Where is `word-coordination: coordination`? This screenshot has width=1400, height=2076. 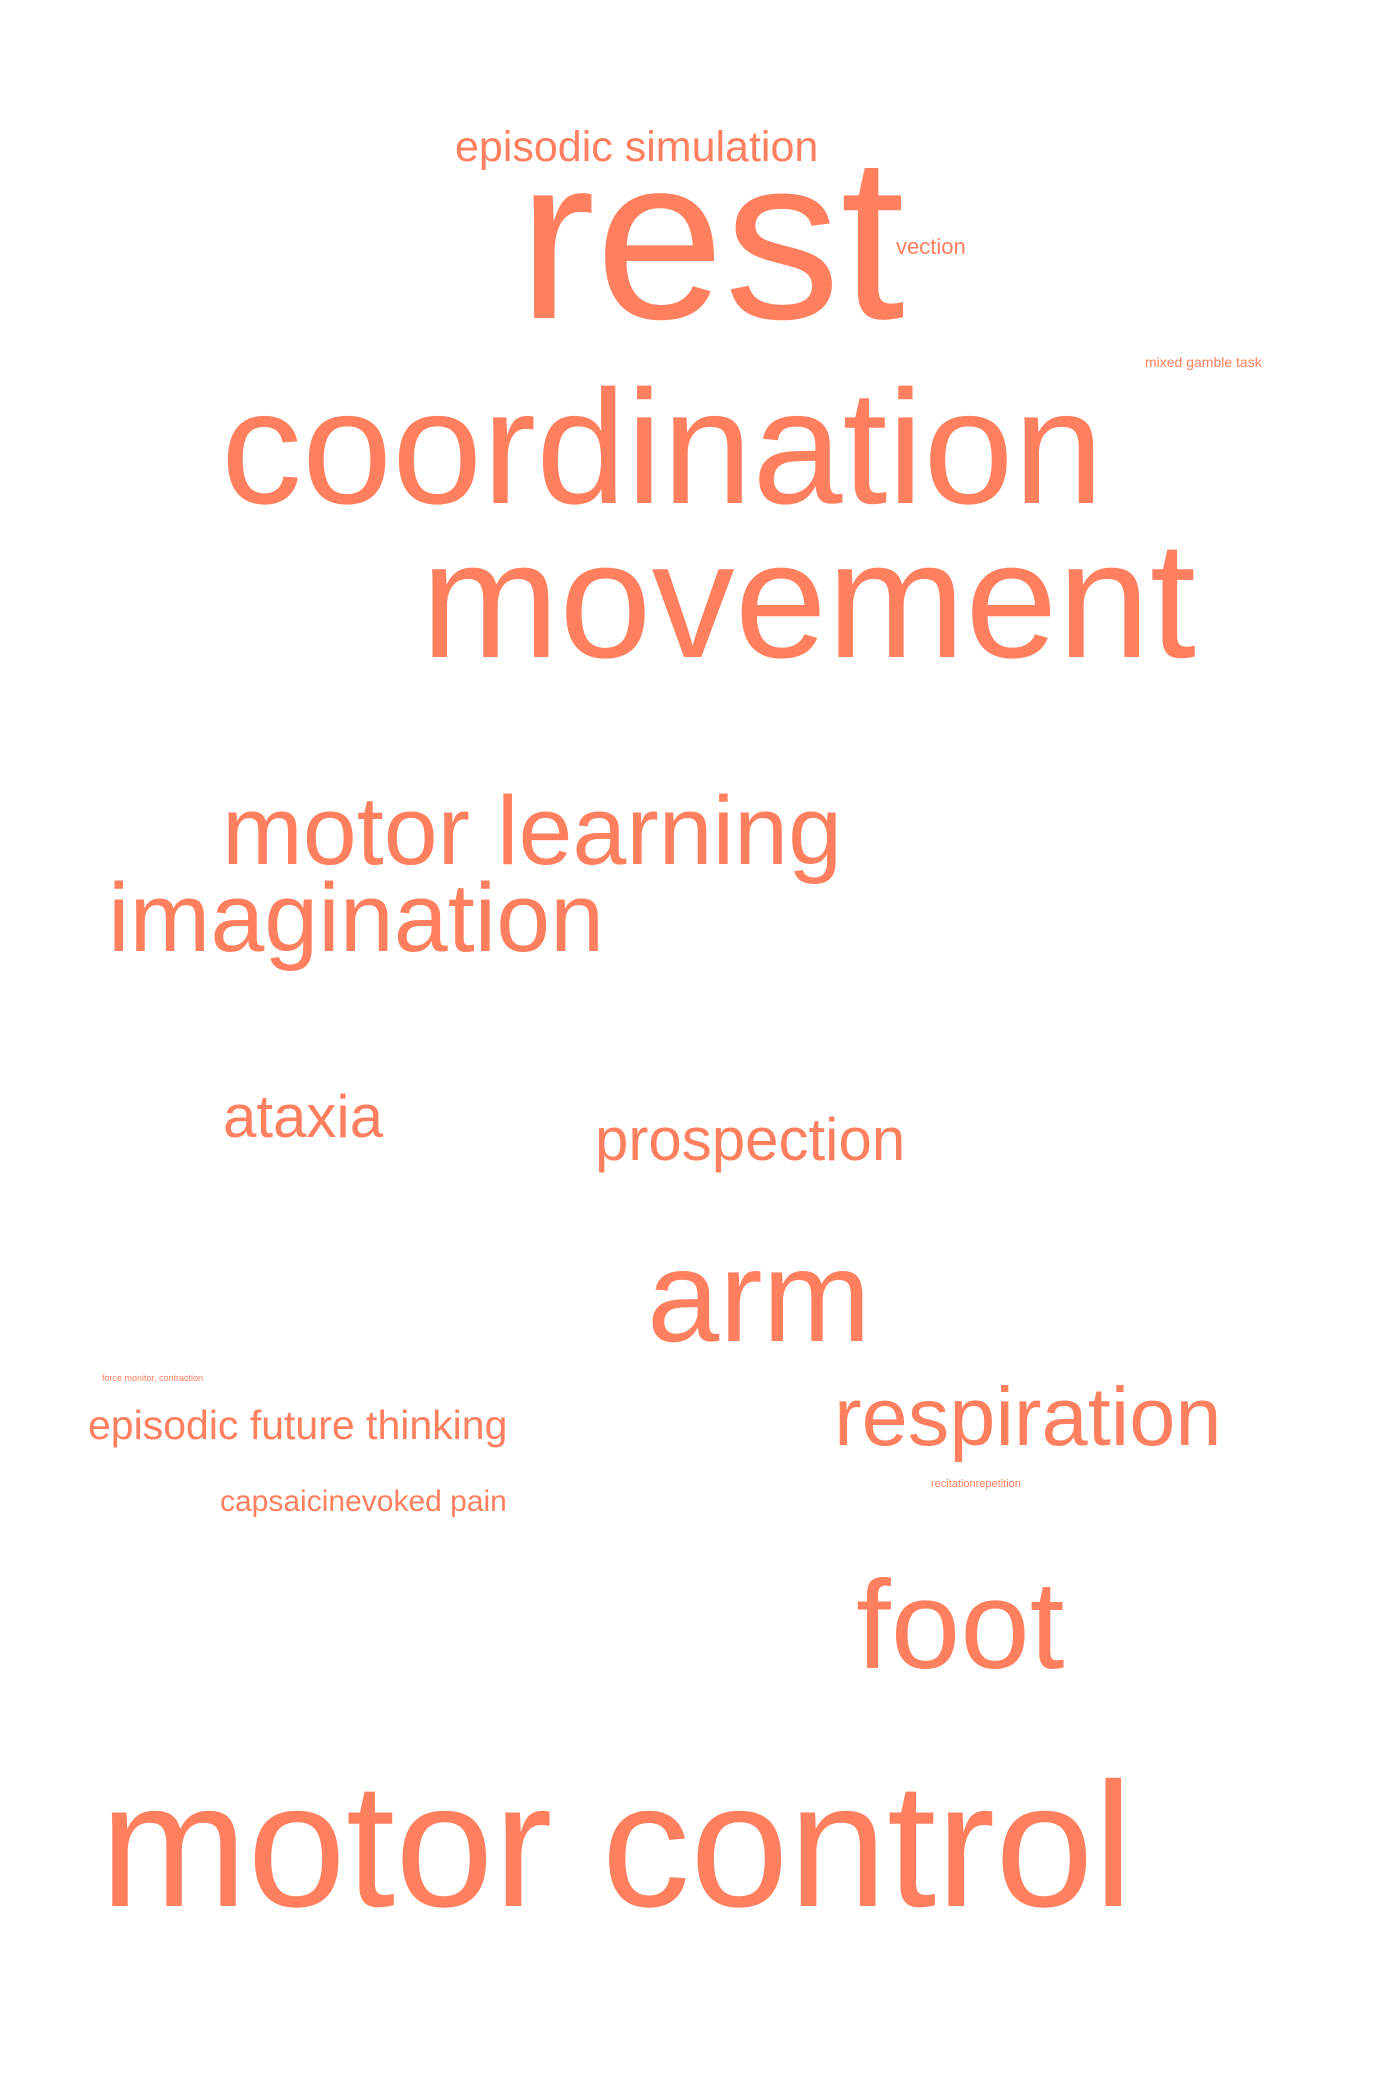
word-coordination: coordination is located at coordinates (662, 447).